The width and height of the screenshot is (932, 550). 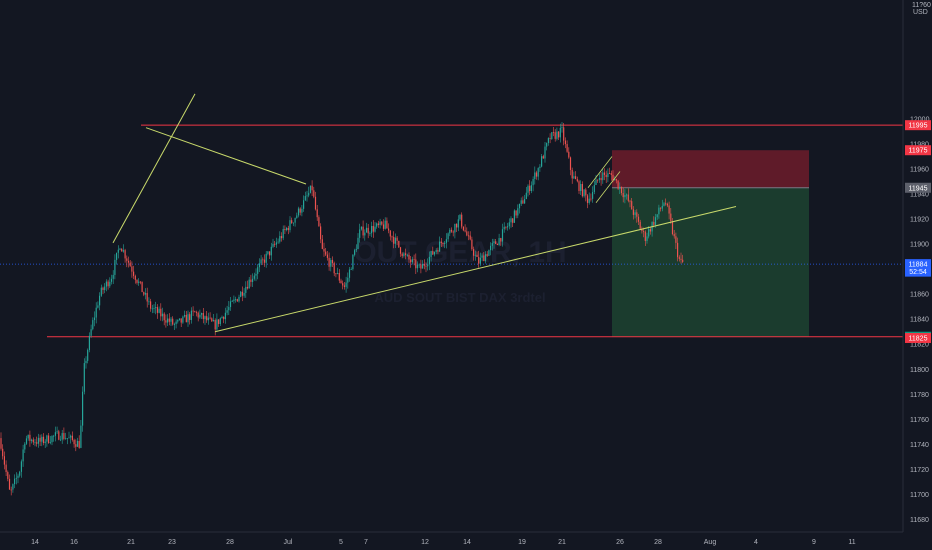 I want to click on take-profit-zone, so click(x=710, y=262).